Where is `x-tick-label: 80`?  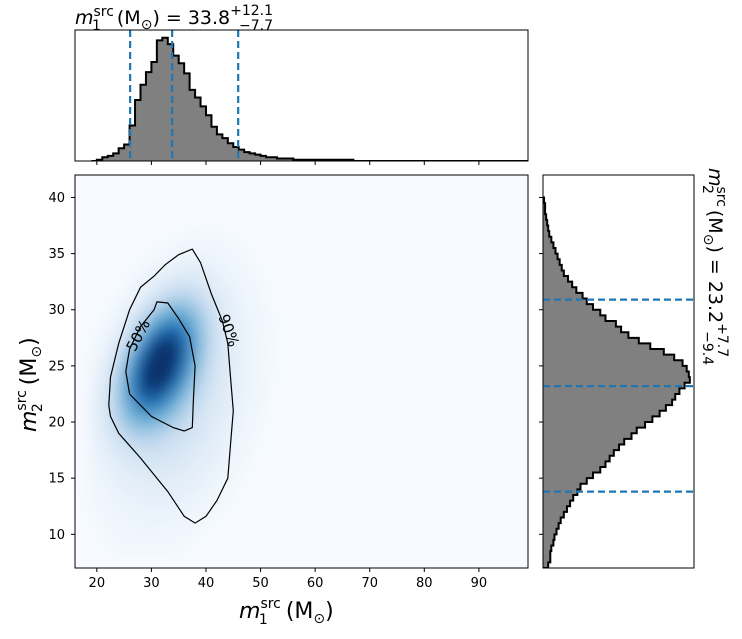
x-tick-label: 80 is located at coordinates (424, 583).